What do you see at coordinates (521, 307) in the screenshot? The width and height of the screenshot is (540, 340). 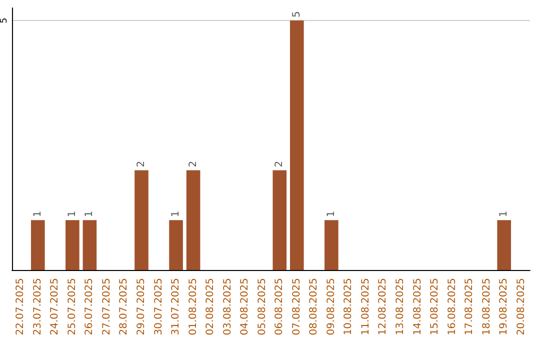 I see `x-tick-label: 20.08.2025` at bounding box center [521, 307].